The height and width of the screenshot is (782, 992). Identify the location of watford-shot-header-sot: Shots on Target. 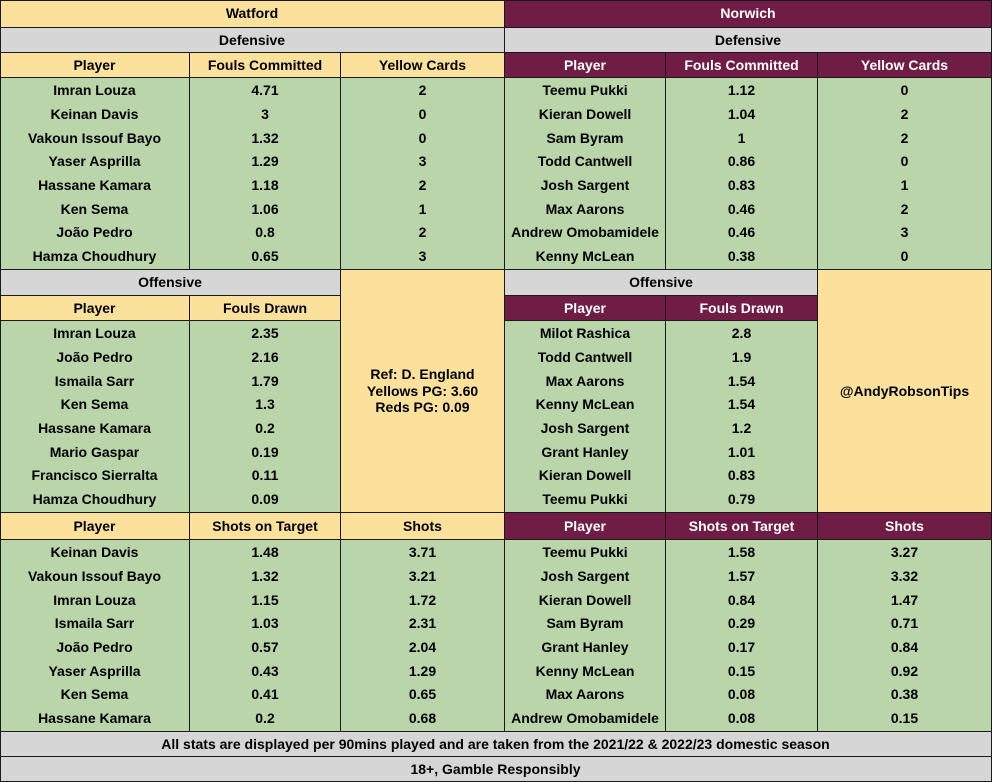
(265, 526).